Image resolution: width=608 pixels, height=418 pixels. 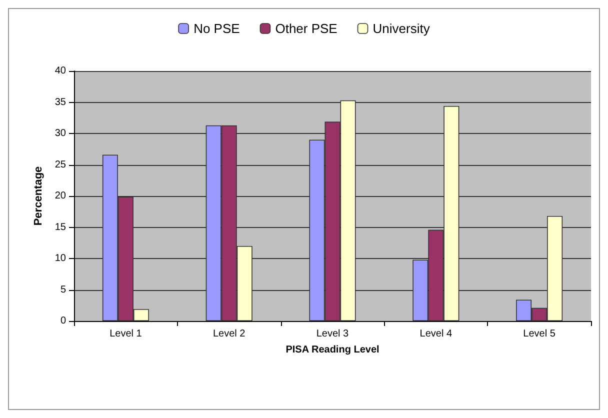 What do you see at coordinates (401, 28) in the screenshot?
I see `legend-label: University` at bounding box center [401, 28].